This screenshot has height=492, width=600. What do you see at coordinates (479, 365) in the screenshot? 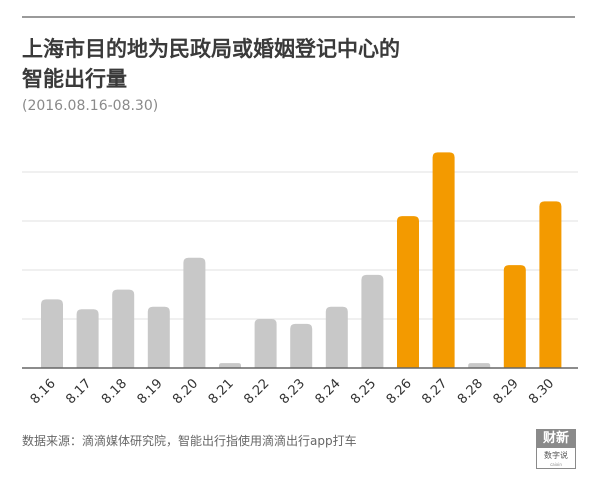
I see `bar-8.28` at bounding box center [479, 365].